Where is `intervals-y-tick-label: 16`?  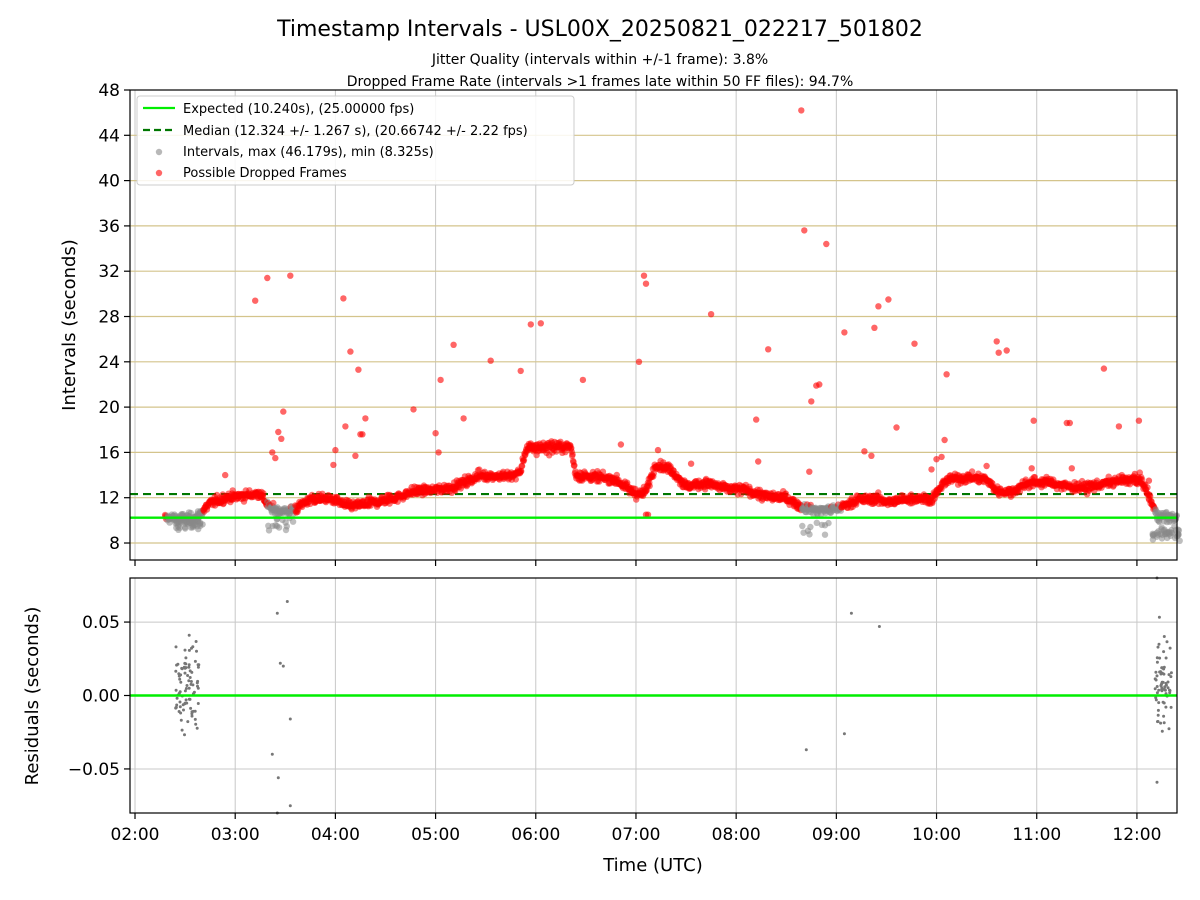
intervals-y-tick-label: 16 is located at coordinates (109, 453).